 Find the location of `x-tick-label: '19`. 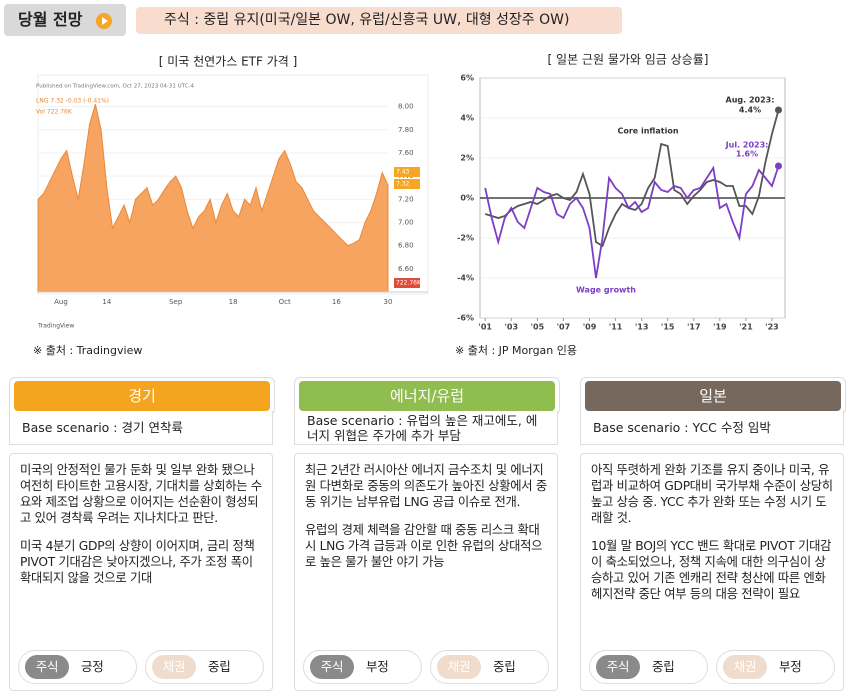

x-tick-label: '19 is located at coordinates (720, 327).